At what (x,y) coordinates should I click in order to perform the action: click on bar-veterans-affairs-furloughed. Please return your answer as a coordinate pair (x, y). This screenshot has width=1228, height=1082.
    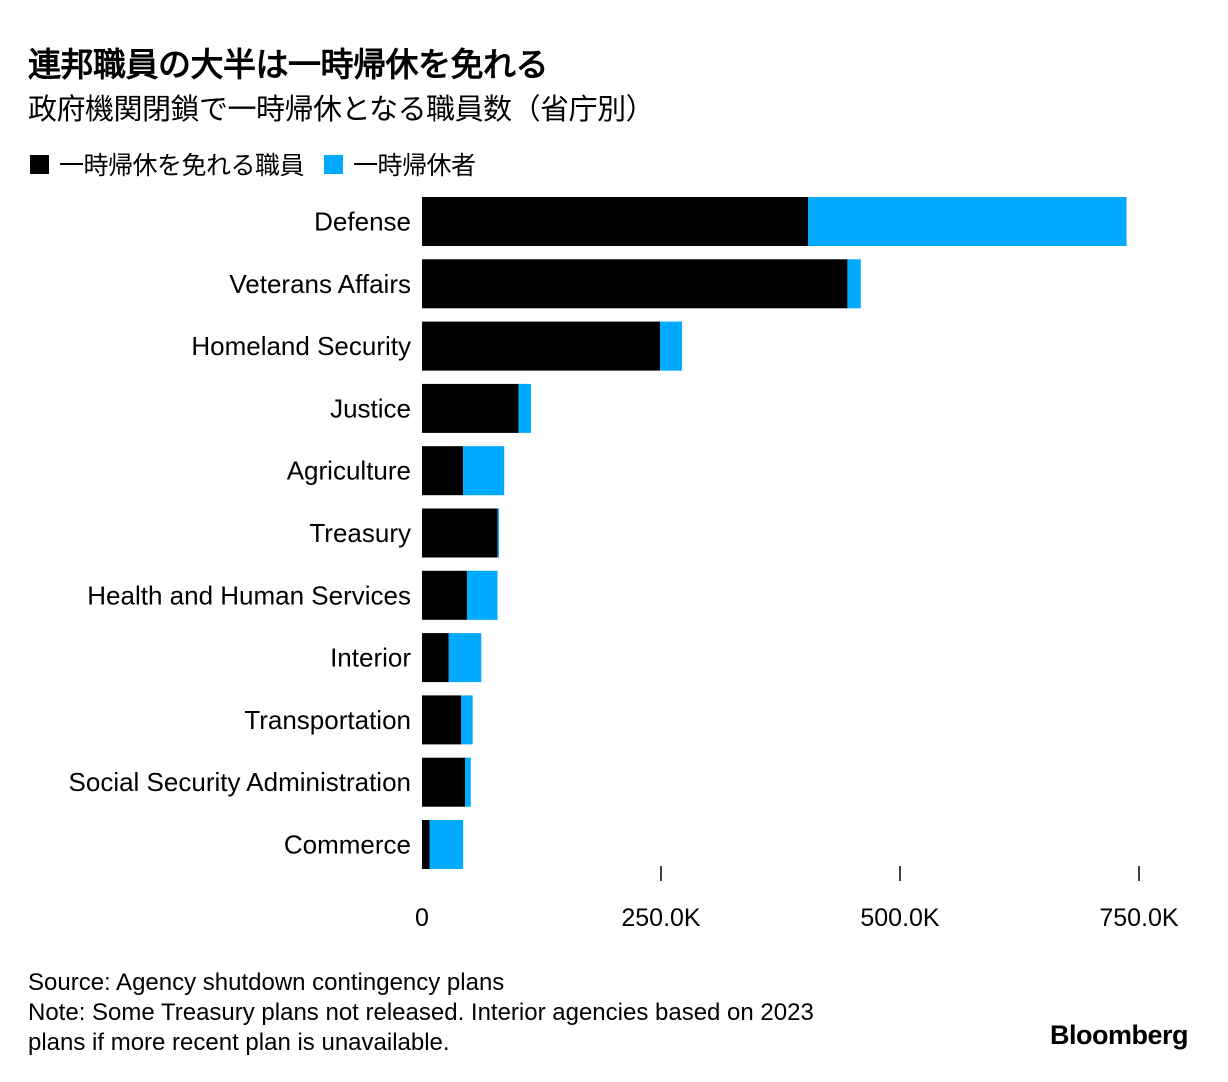
    Looking at the image, I should click on (854, 284).